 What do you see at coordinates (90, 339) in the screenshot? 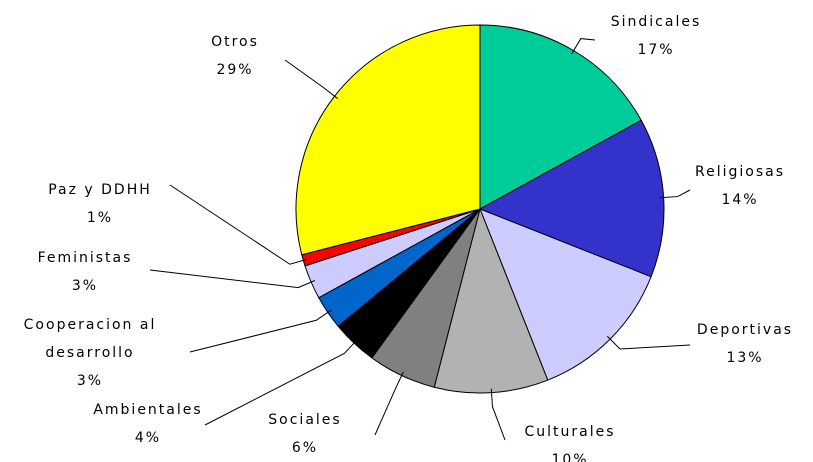
I see `category-name: Cooperacion al desarrollo` at bounding box center [90, 339].